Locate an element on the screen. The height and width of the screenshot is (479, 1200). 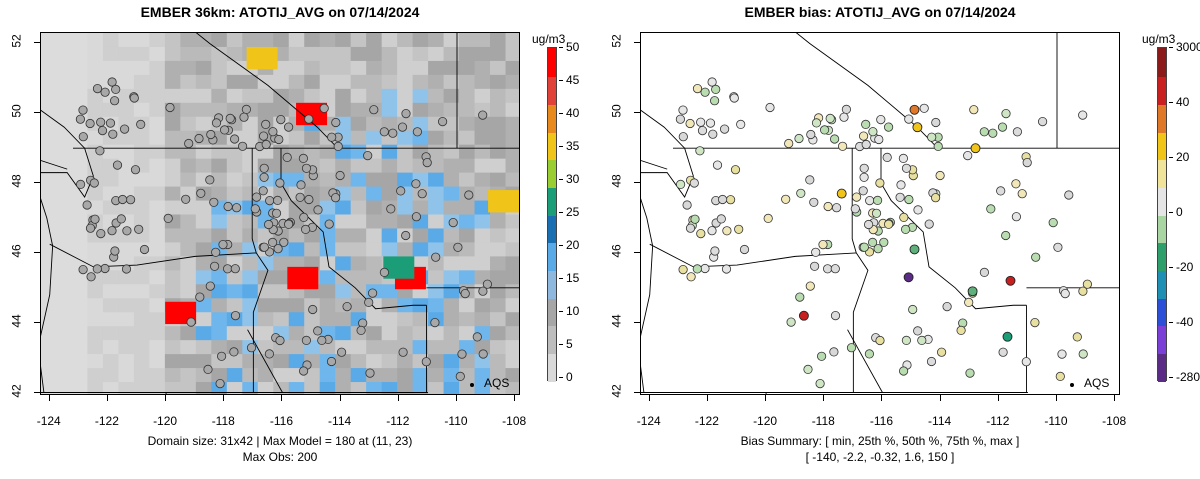
x-tick-label: -116 is located at coordinates (881, 421).